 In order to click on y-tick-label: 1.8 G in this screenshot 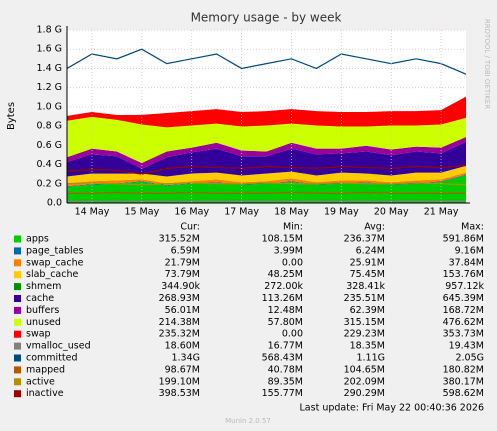, I will do `click(50, 30)`.